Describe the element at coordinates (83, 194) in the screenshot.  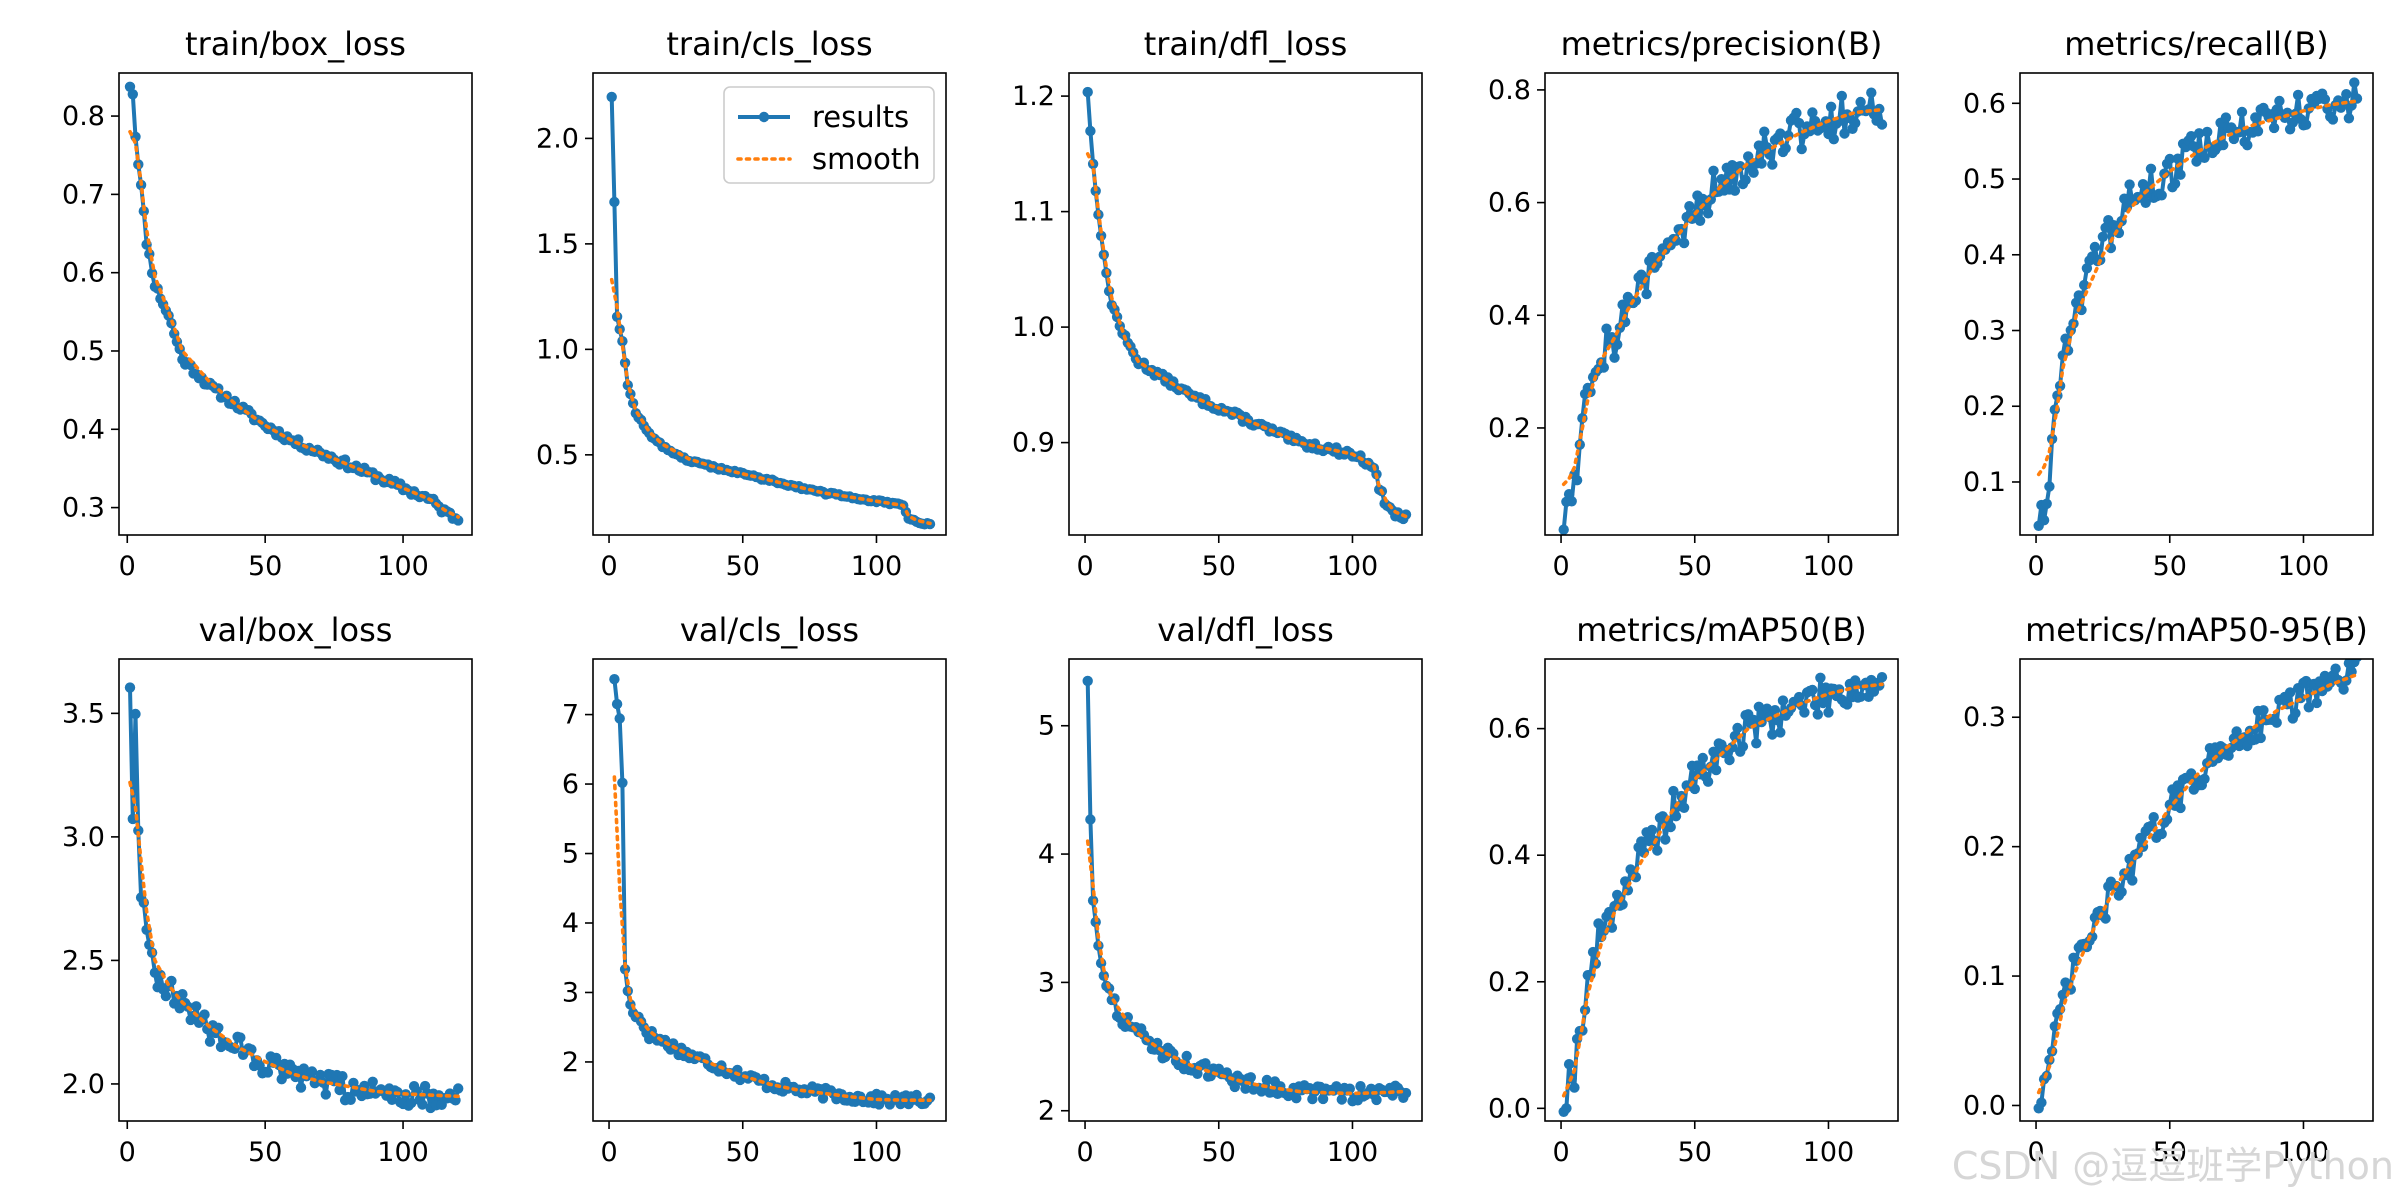
I see `y-tick-label: 0.7` at that location.